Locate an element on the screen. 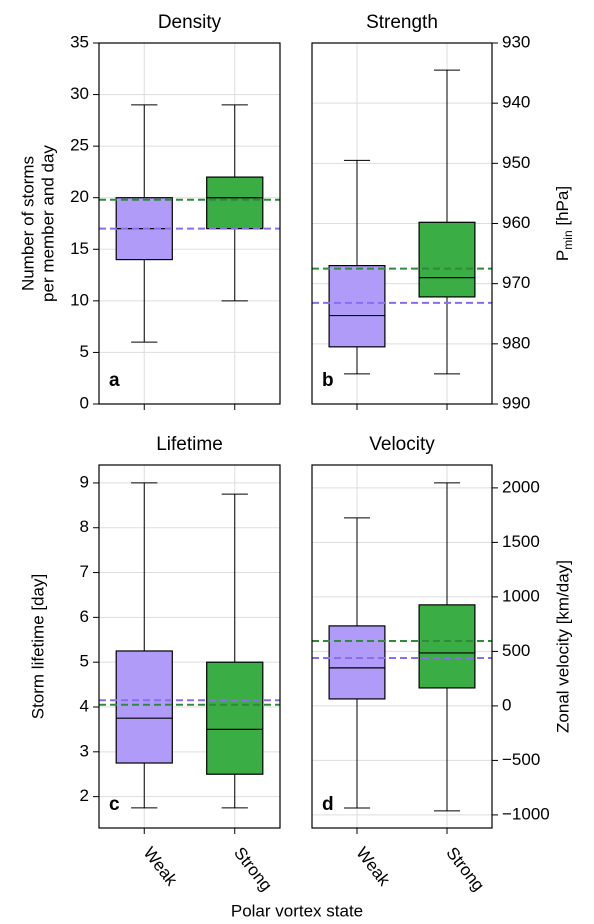 This screenshot has height=924, width=594. y-tick-label: 960 is located at coordinates (516, 222).